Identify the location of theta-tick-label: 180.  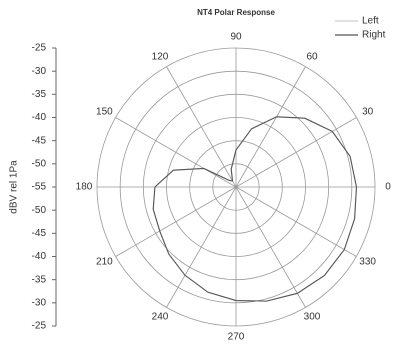
(84, 187).